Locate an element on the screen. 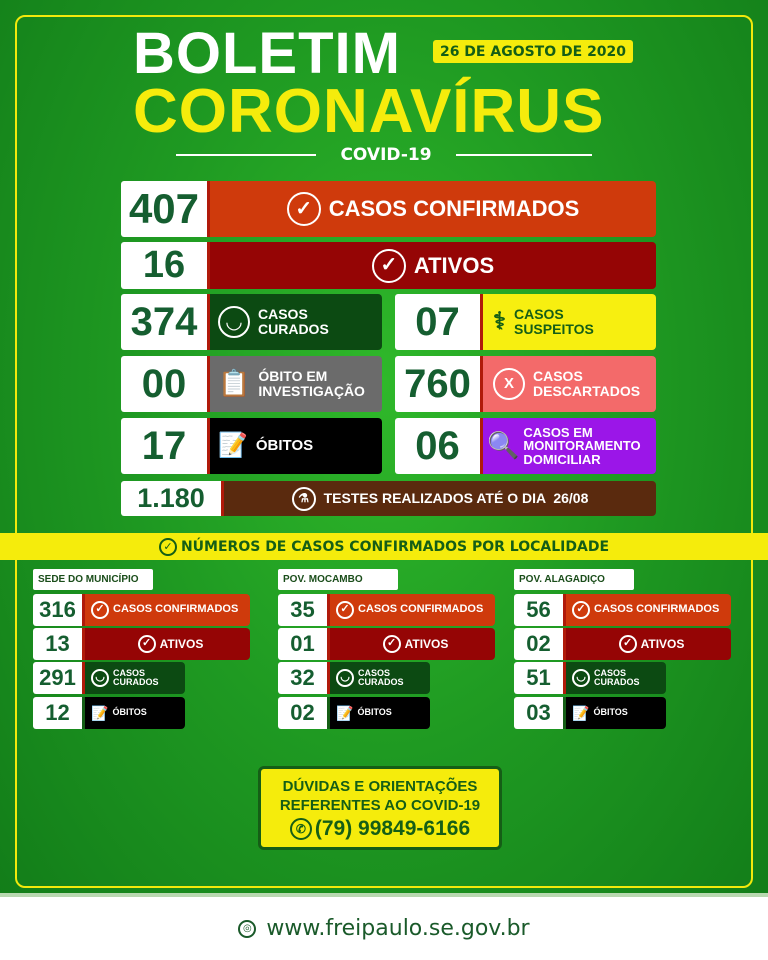 The image size is (768, 960). divider is located at coordinates (246, 155).